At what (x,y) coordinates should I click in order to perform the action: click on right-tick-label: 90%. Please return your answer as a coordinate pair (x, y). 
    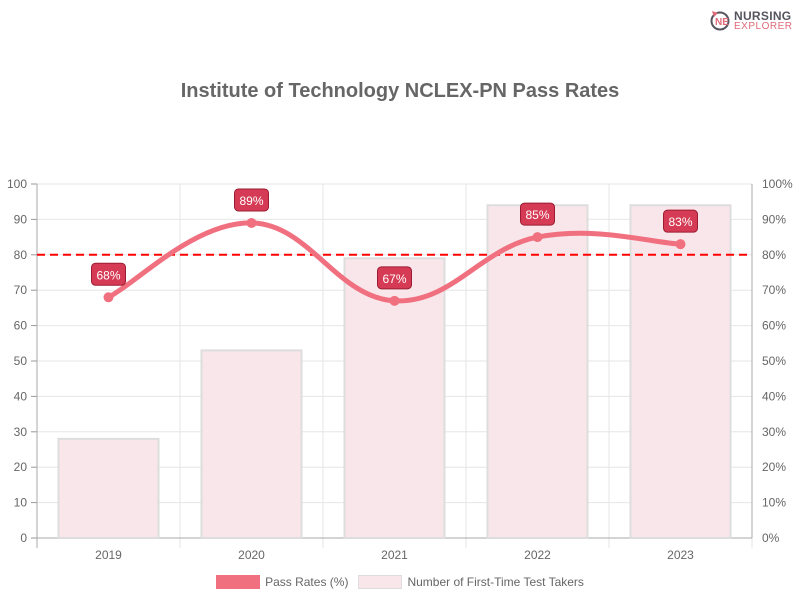
    Looking at the image, I should click on (774, 219).